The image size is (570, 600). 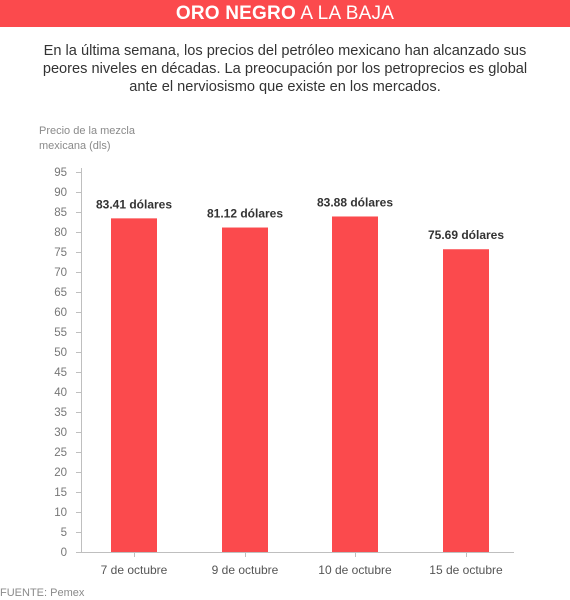 I want to click on bar-value-label: 83.88 dólares, so click(x=355, y=202).